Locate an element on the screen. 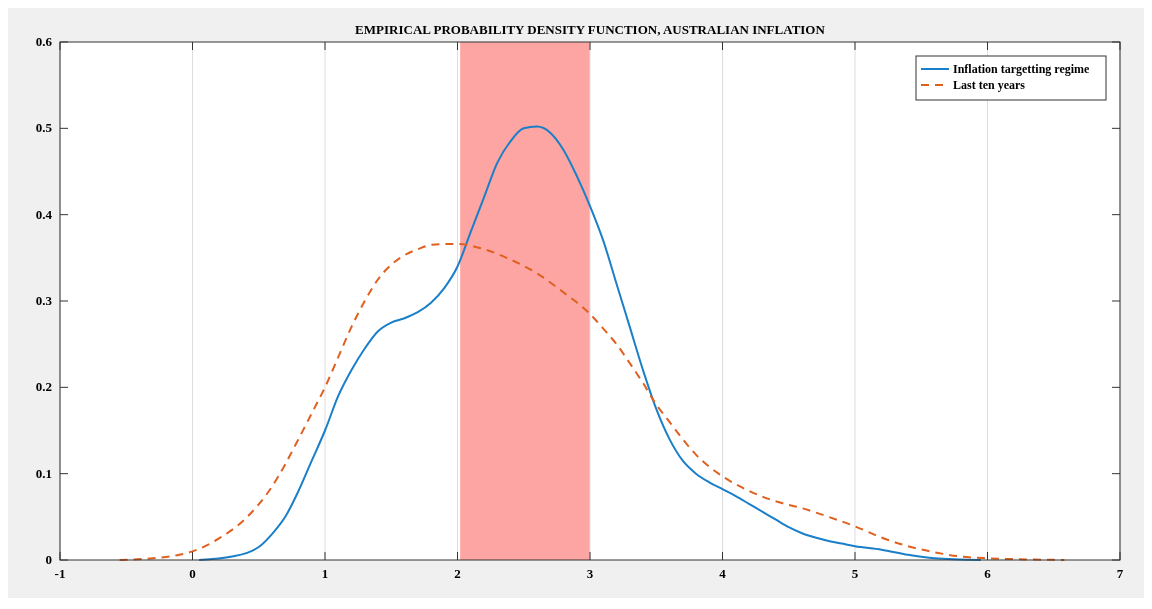  x-tick-label: 7 is located at coordinates (1120, 573).